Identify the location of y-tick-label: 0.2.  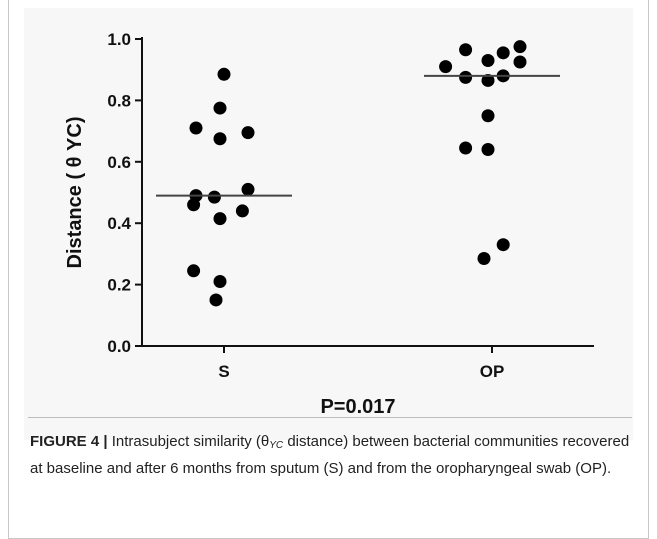
(119, 285).